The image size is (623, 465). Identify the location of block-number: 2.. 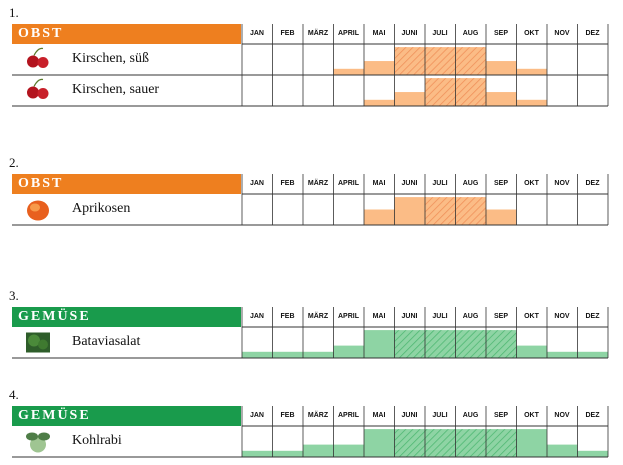
(14, 162).